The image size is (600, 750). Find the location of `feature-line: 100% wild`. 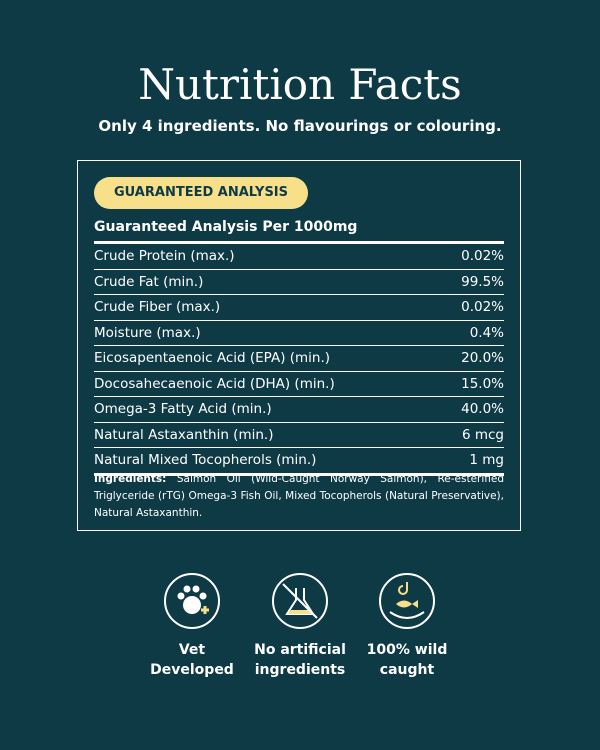

feature-line: 100% wild is located at coordinates (407, 650).